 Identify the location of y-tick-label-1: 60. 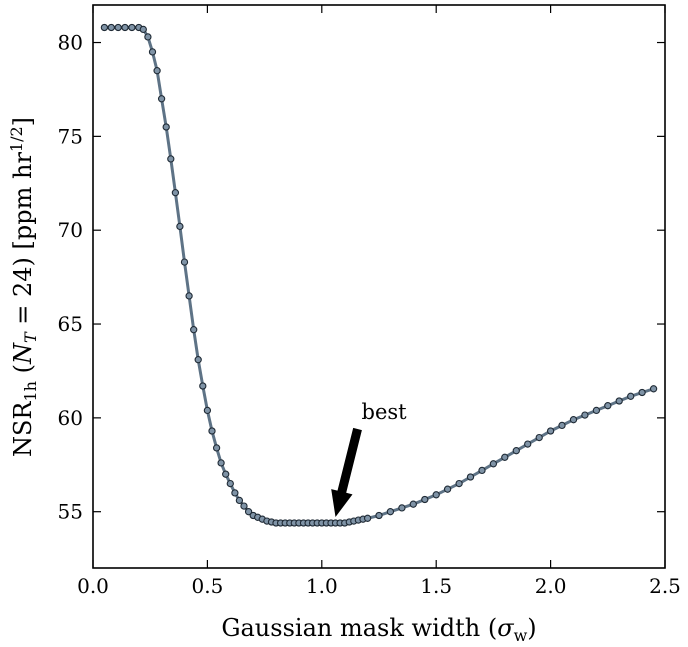
(70, 418).